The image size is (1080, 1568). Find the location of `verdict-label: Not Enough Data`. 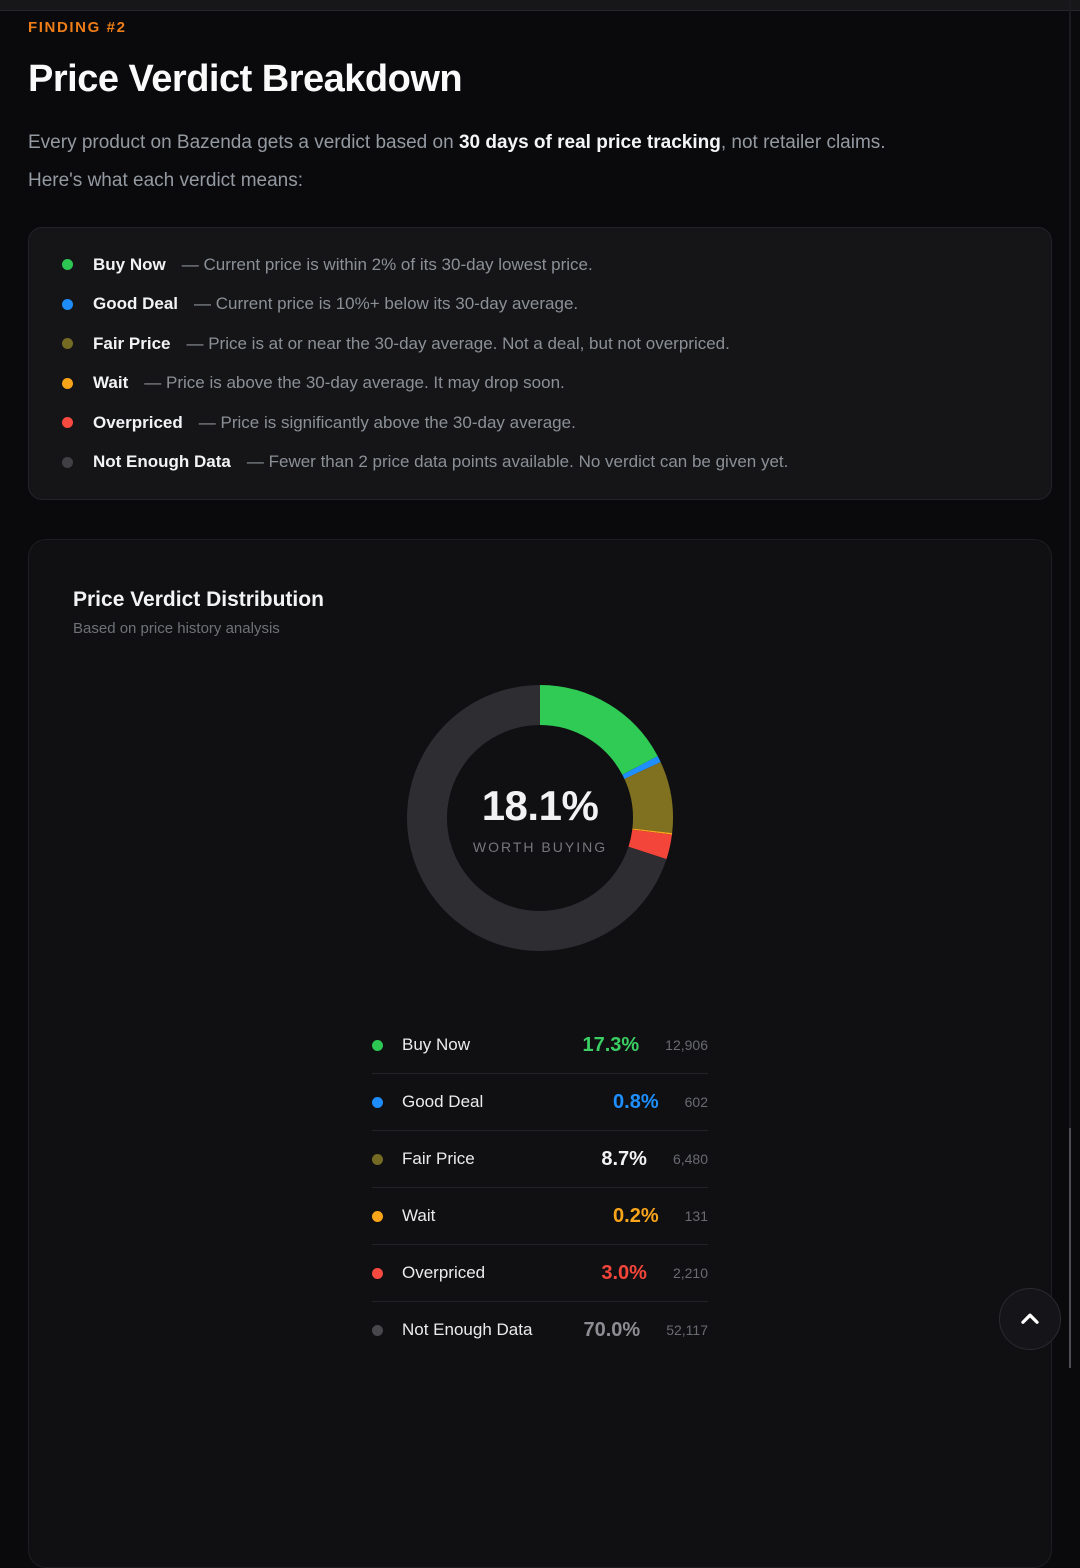

verdict-label: Not Enough Data is located at coordinates (162, 462).